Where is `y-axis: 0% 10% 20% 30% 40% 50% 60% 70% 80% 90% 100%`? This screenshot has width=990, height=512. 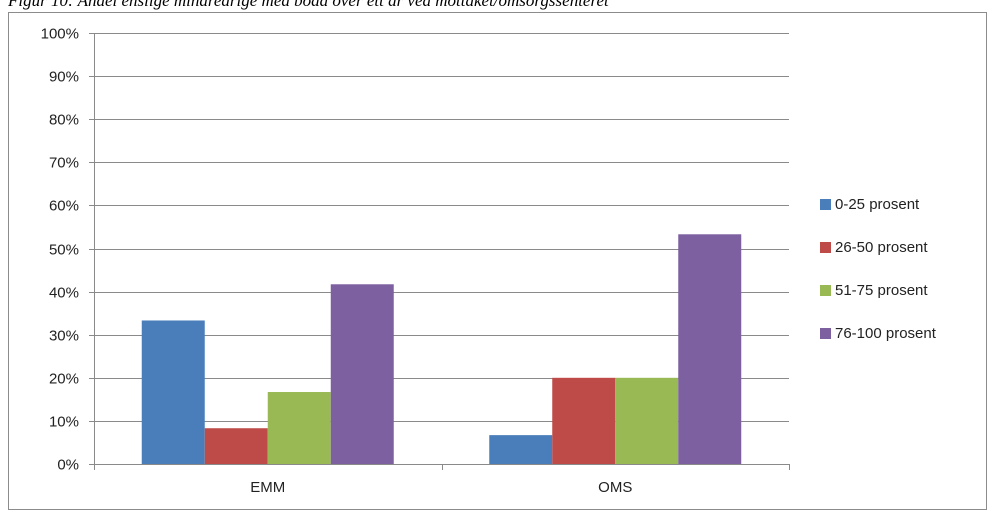 y-axis: 0% 10% 20% 30% 40% 50% 60% 70% 80% 90% 100% is located at coordinates (68, 250).